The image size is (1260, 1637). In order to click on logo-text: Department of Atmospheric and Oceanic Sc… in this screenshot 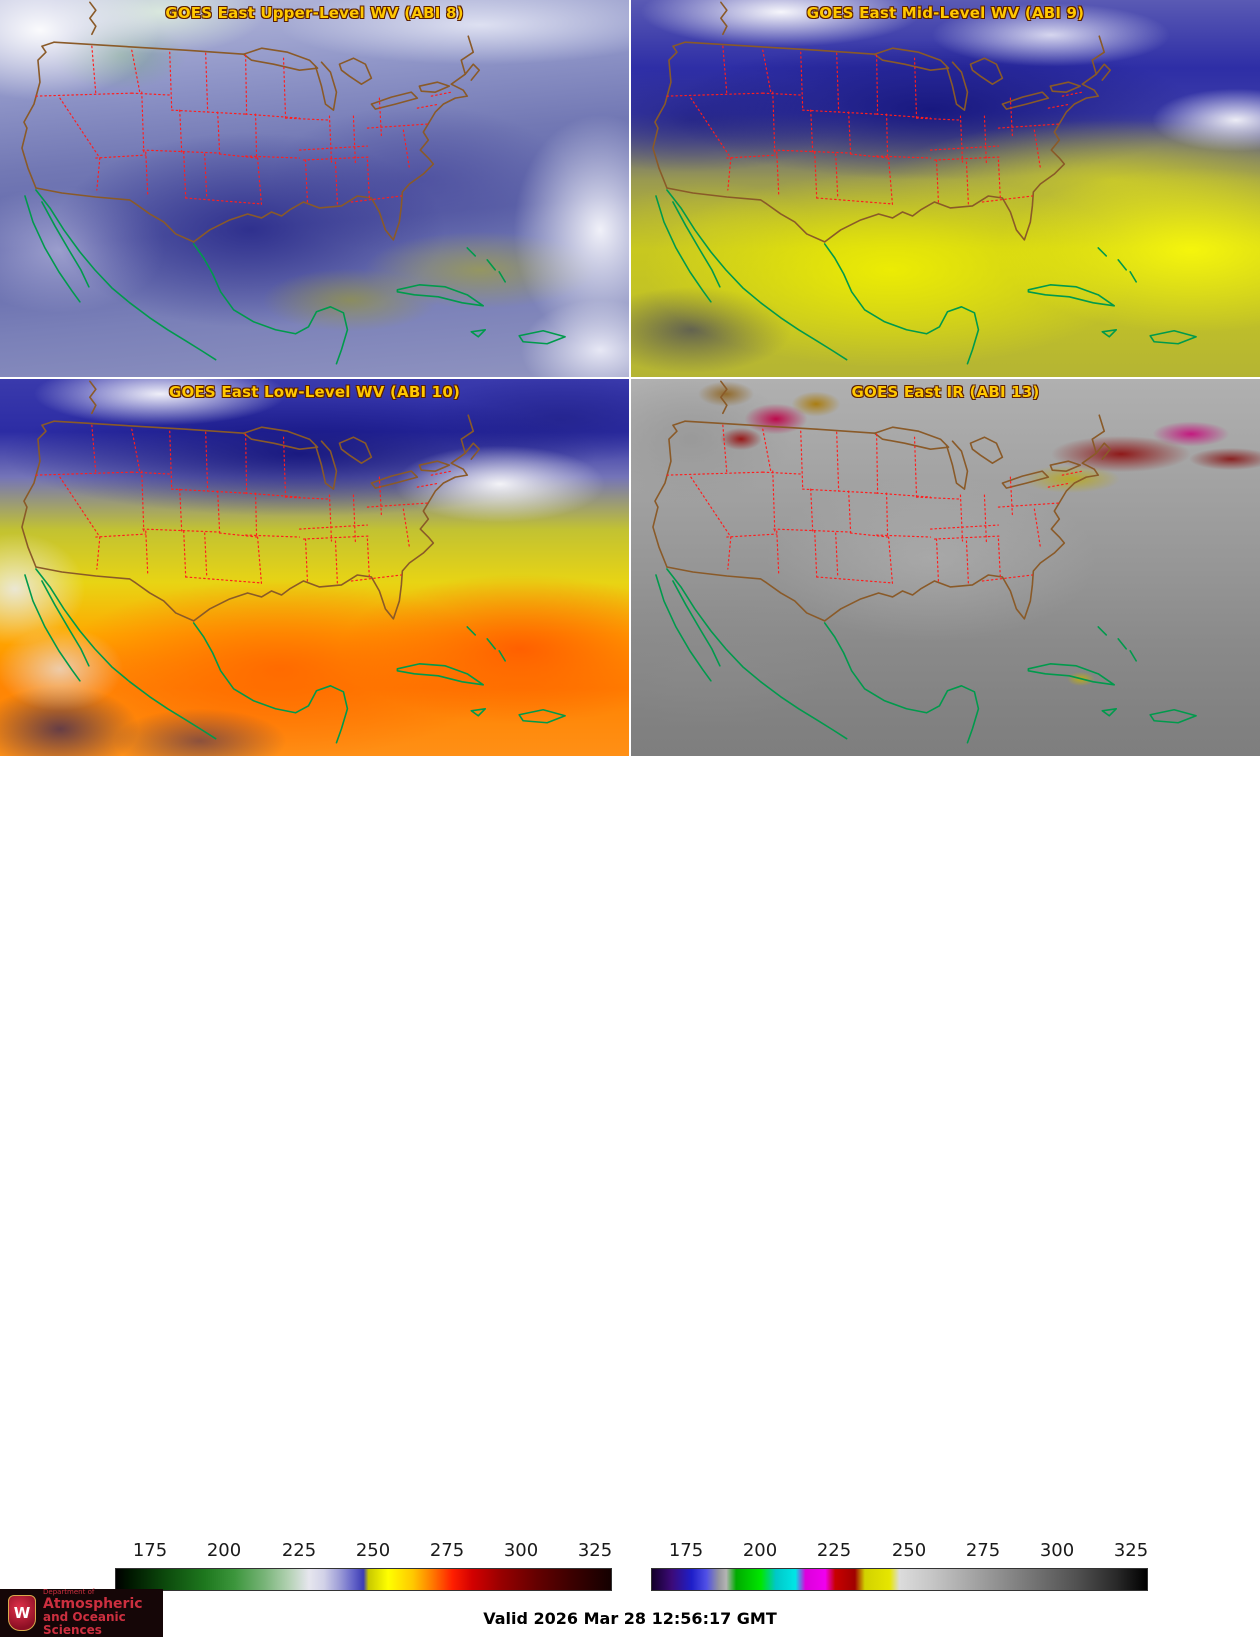, I will do `click(103, 1612)`.